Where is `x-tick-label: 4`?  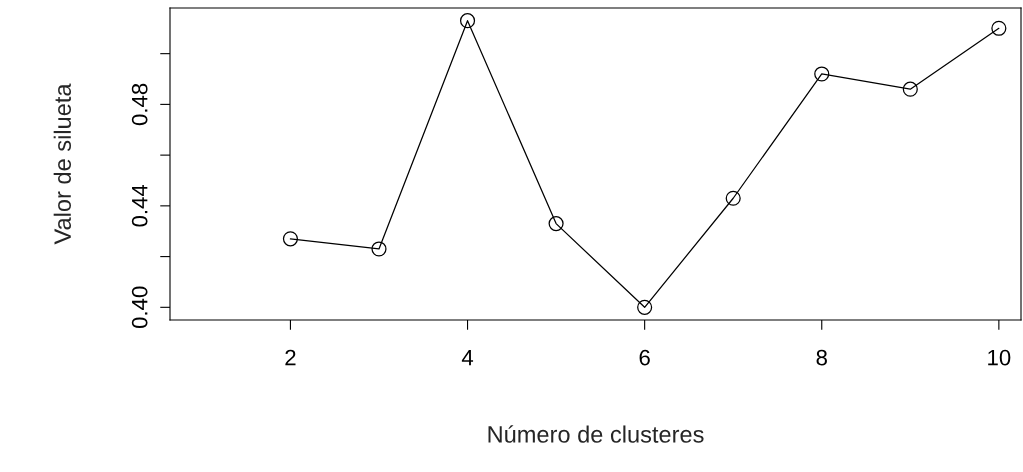
x-tick-label: 4 is located at coordinates (467, 357).